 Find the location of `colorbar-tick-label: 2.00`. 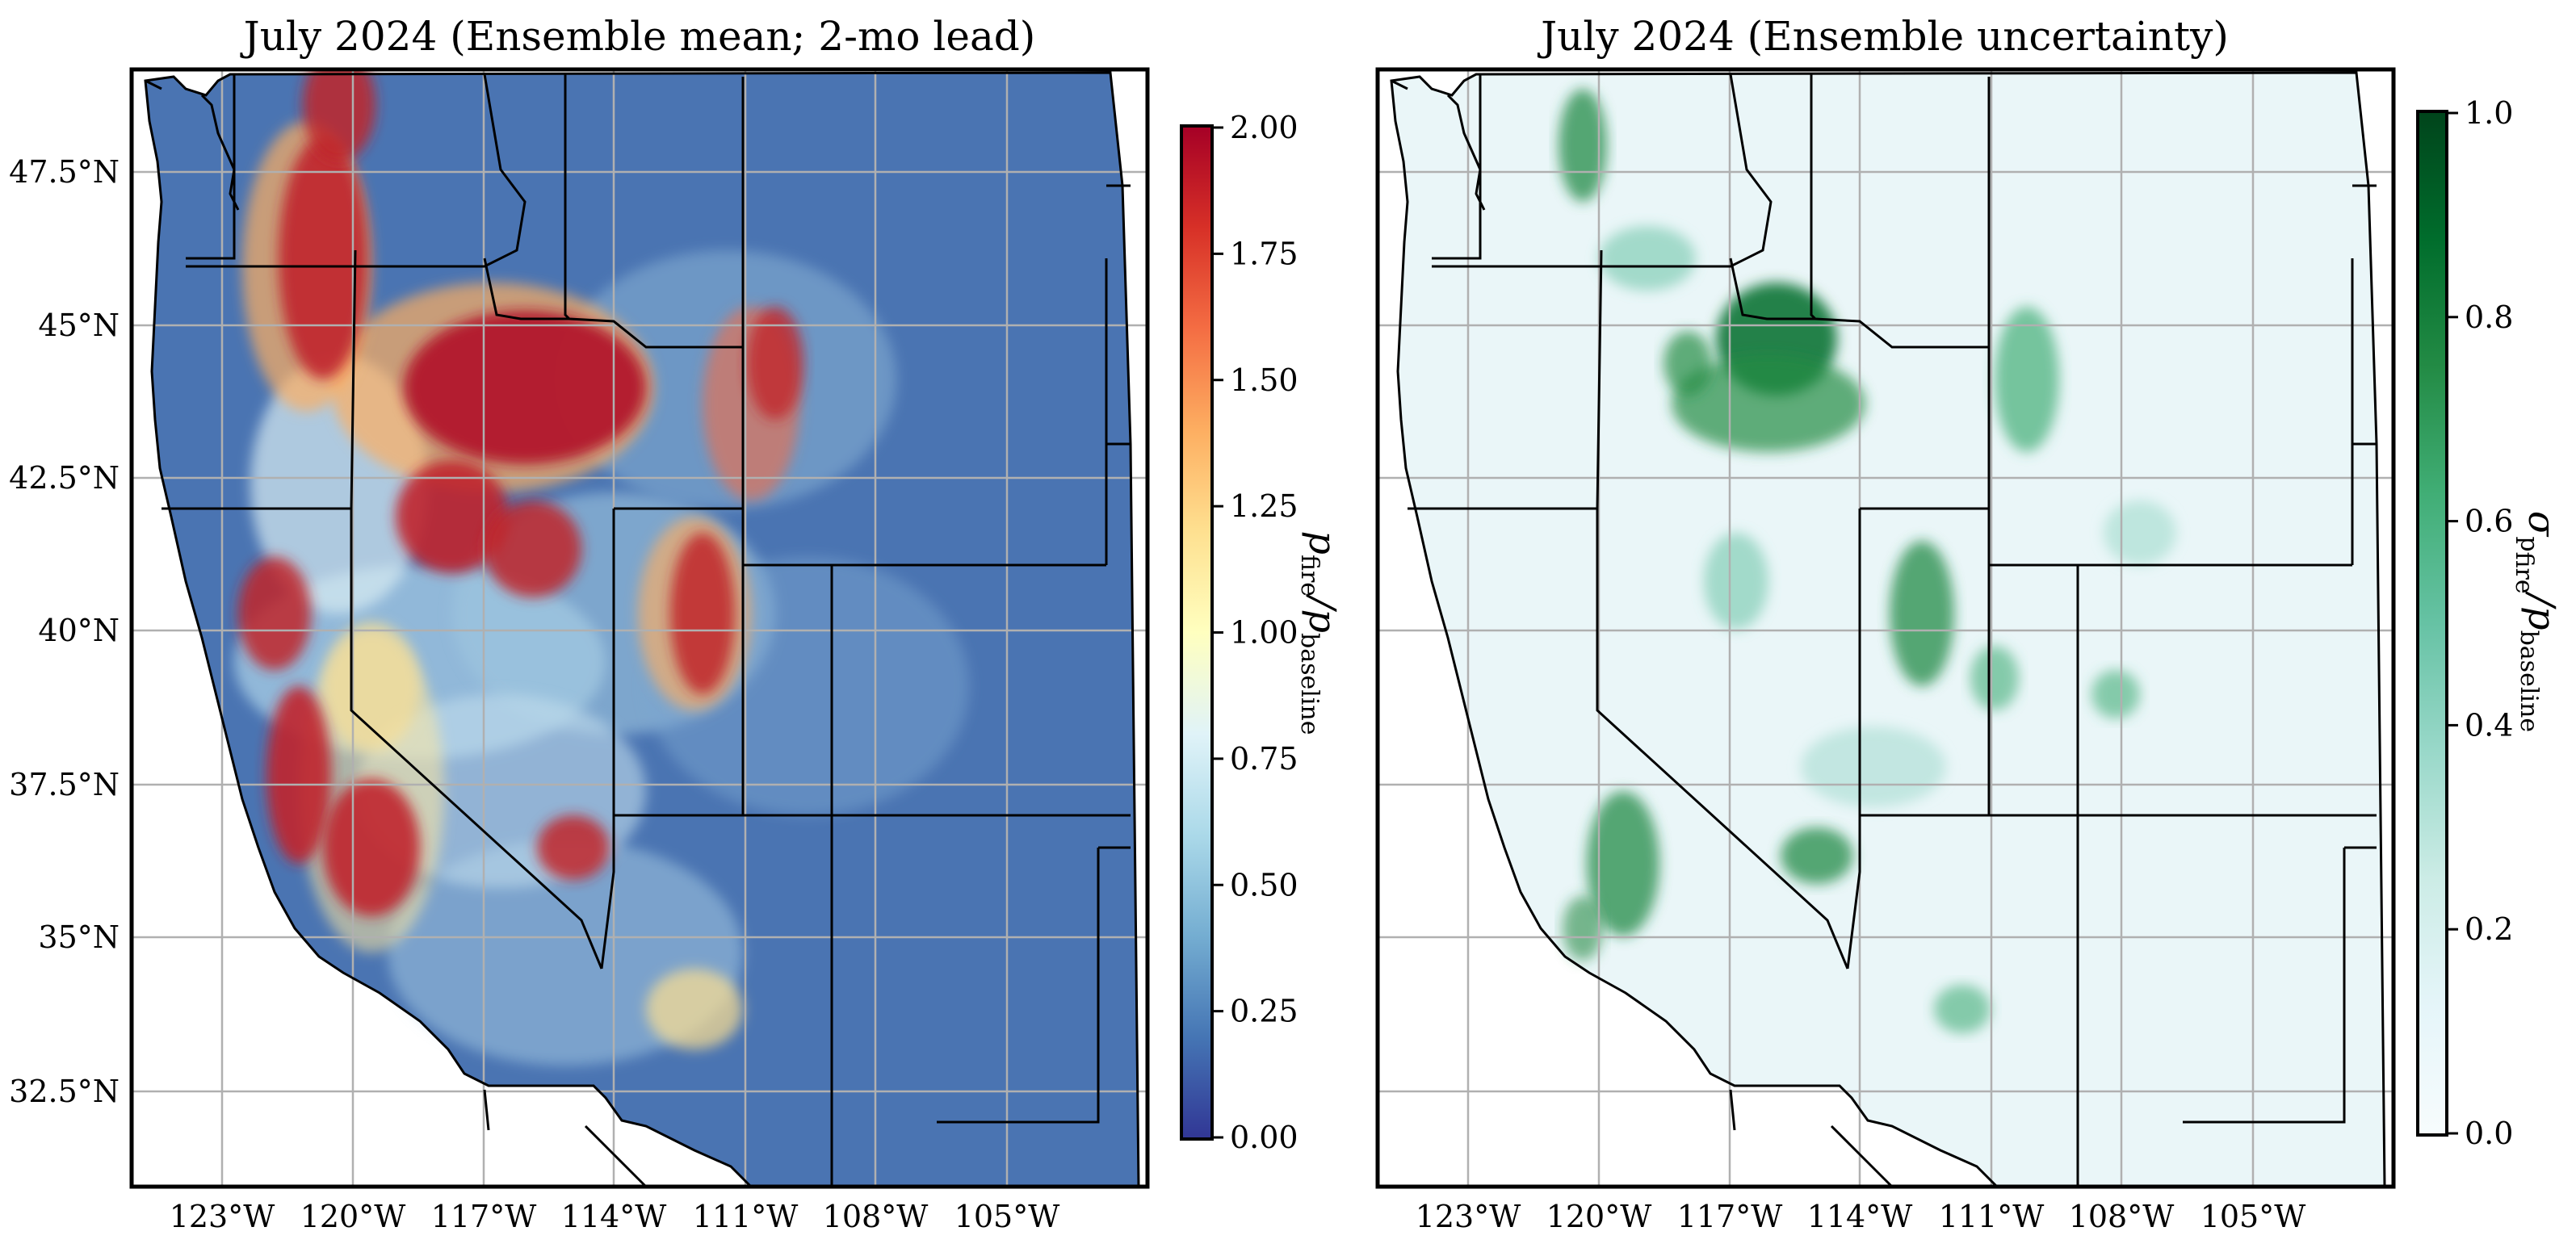

colorbar-tick-label: 2.00 is located at coordinates (1264, 127).